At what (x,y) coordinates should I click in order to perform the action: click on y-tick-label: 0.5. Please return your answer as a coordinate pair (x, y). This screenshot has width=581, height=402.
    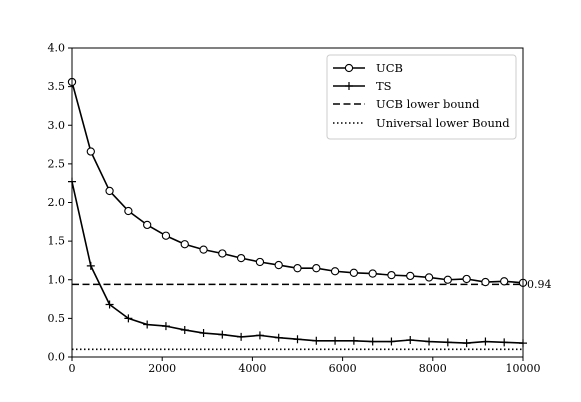
    Looking at the image, I should click on (57, 318).